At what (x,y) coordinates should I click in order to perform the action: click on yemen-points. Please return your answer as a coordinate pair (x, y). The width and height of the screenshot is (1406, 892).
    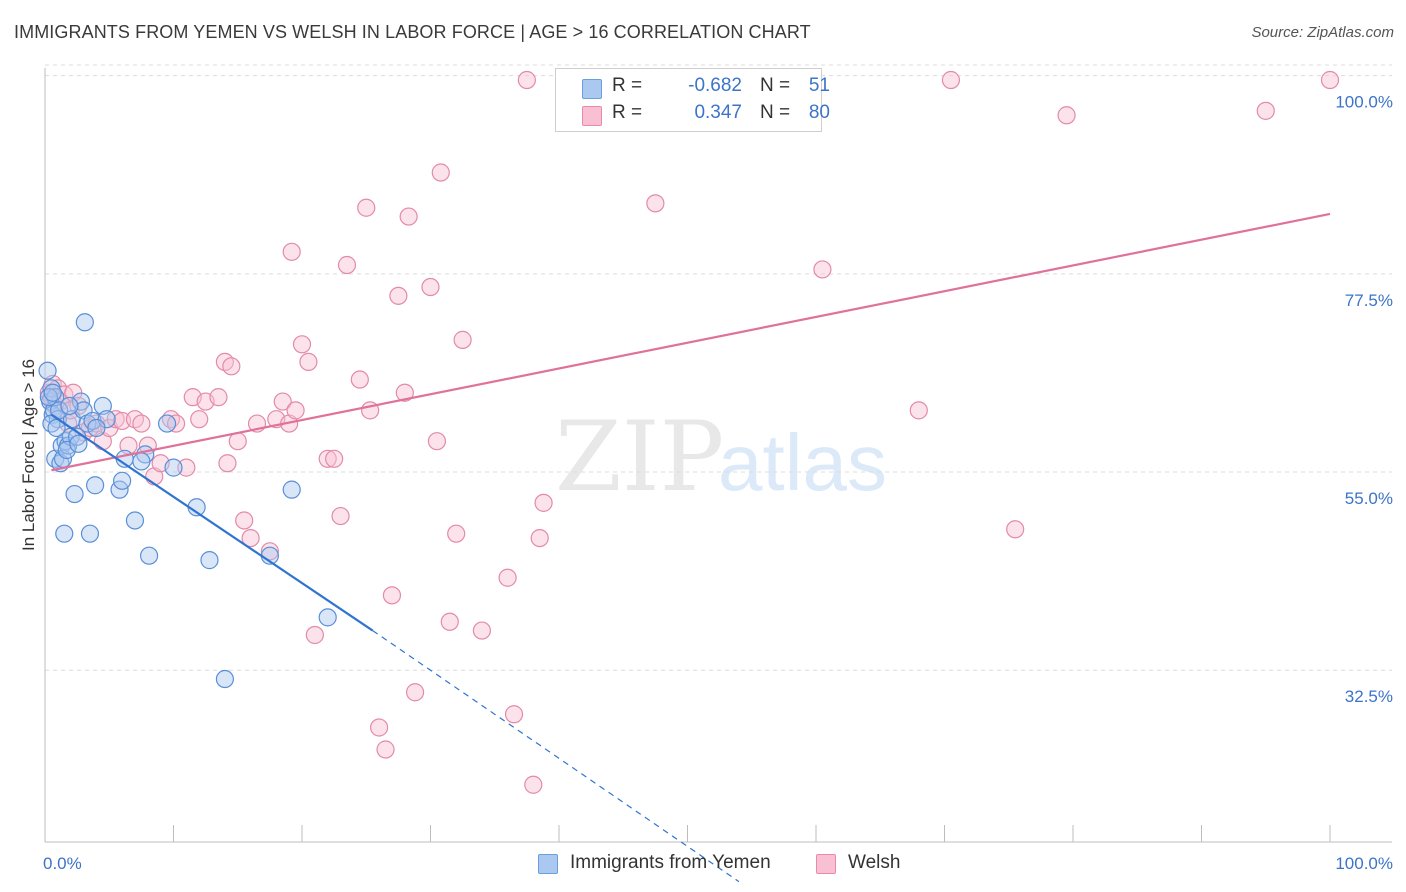
    Looking at the image, I should click on (187, 501).